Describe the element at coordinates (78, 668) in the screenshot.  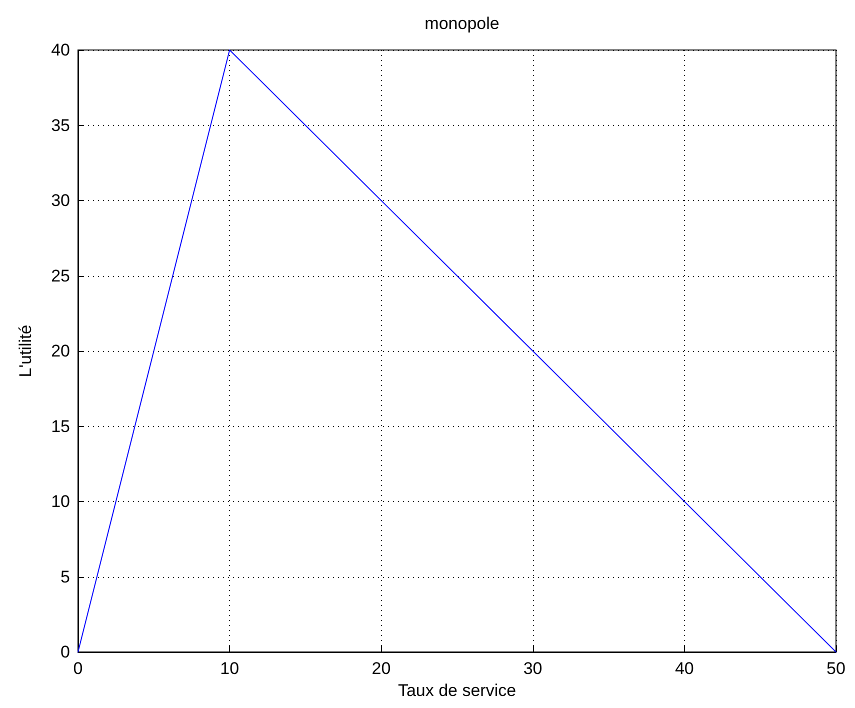
I see `x-tick-label: 0` at that location.